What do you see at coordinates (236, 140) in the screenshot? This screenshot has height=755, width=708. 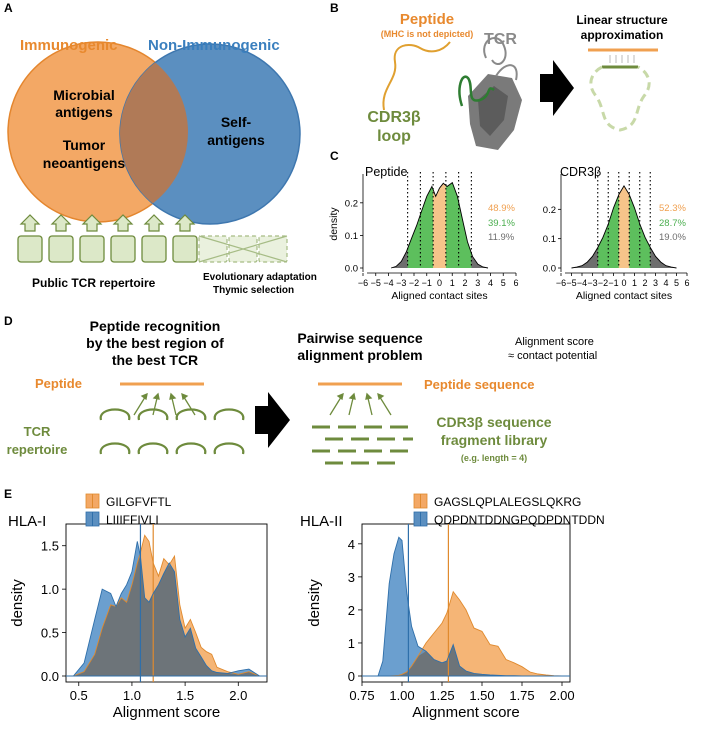 I see `self-line2: antigens` at bounding box center [236, 140].